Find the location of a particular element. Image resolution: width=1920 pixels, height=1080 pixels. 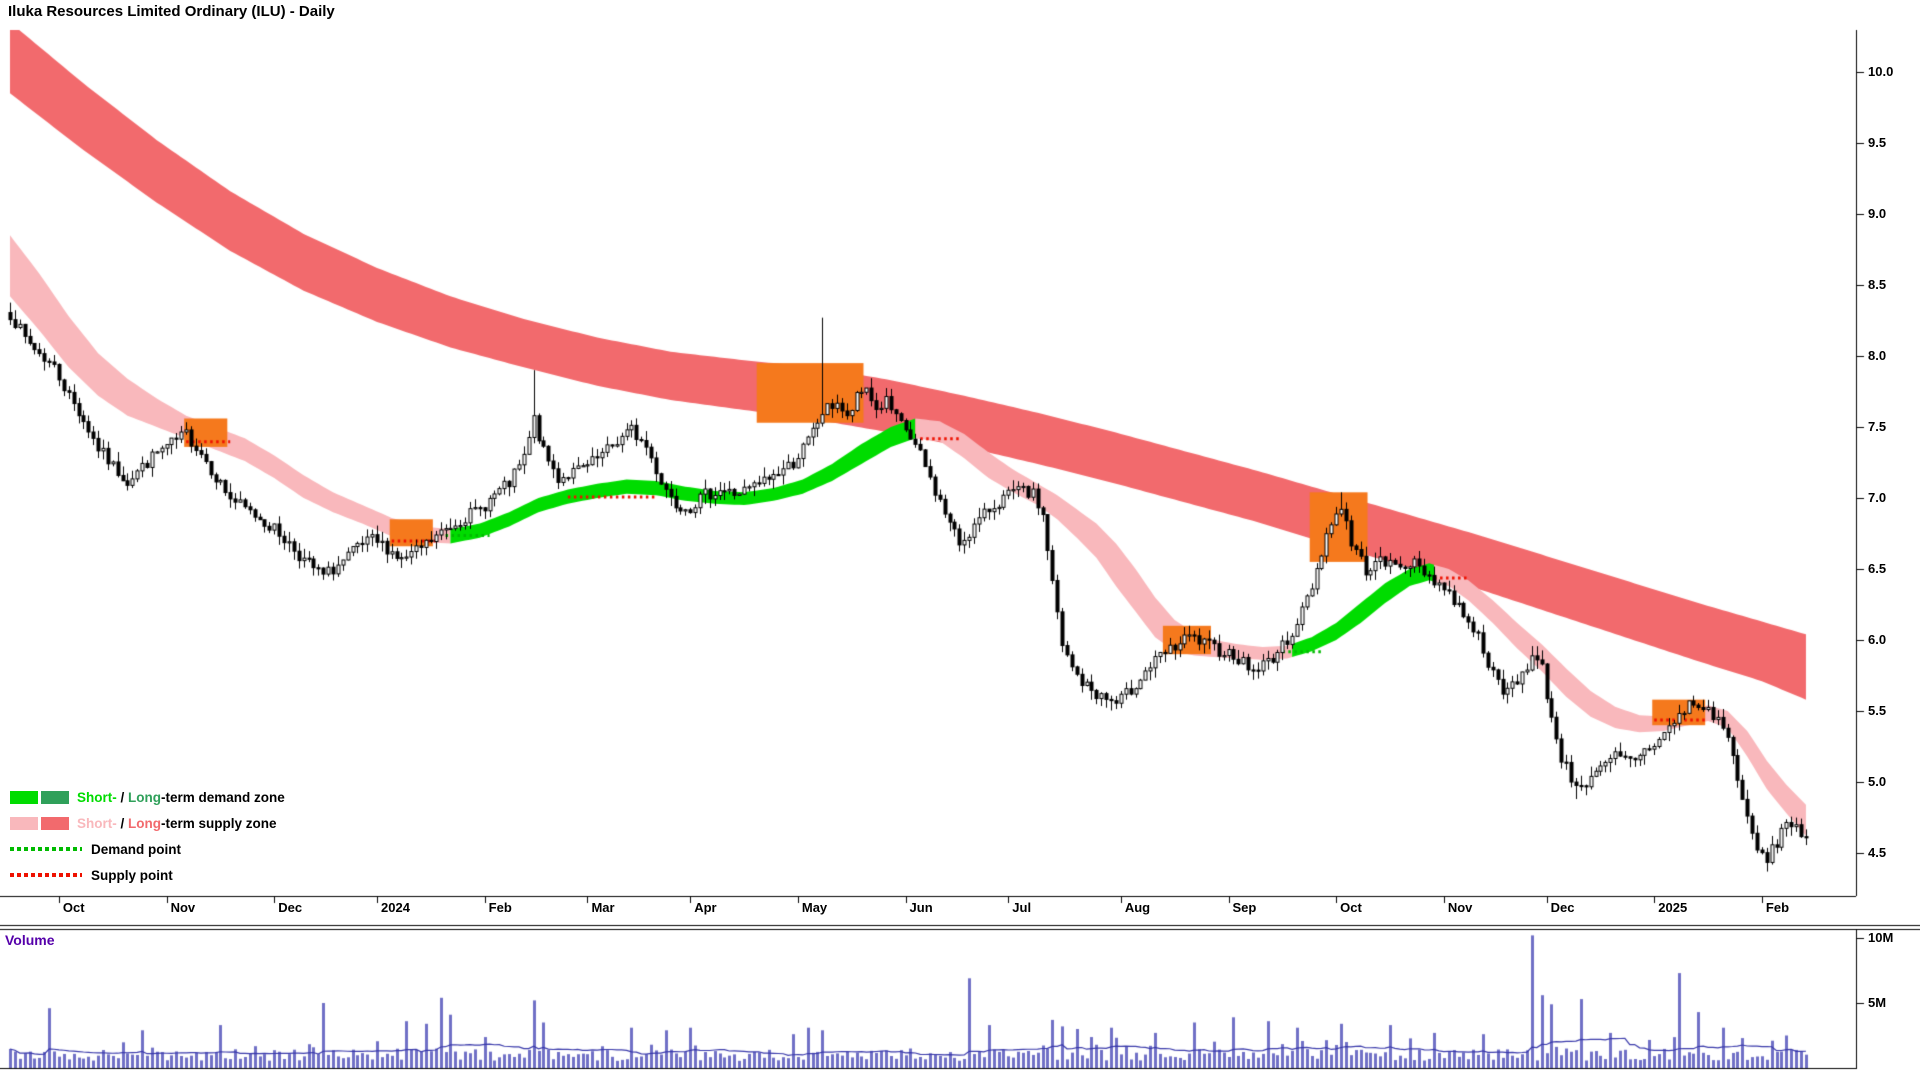

date-tick-label: Jun is located at coordinates (921, 907).